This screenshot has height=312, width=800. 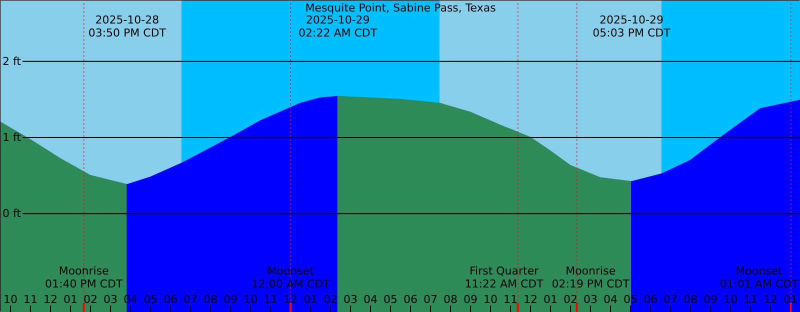 What do you see at coordinates (338, 27) in the screenshot?
I see `annotation: 2025-10-29 02:22 AM CDT` at bounding box center [338, 27].